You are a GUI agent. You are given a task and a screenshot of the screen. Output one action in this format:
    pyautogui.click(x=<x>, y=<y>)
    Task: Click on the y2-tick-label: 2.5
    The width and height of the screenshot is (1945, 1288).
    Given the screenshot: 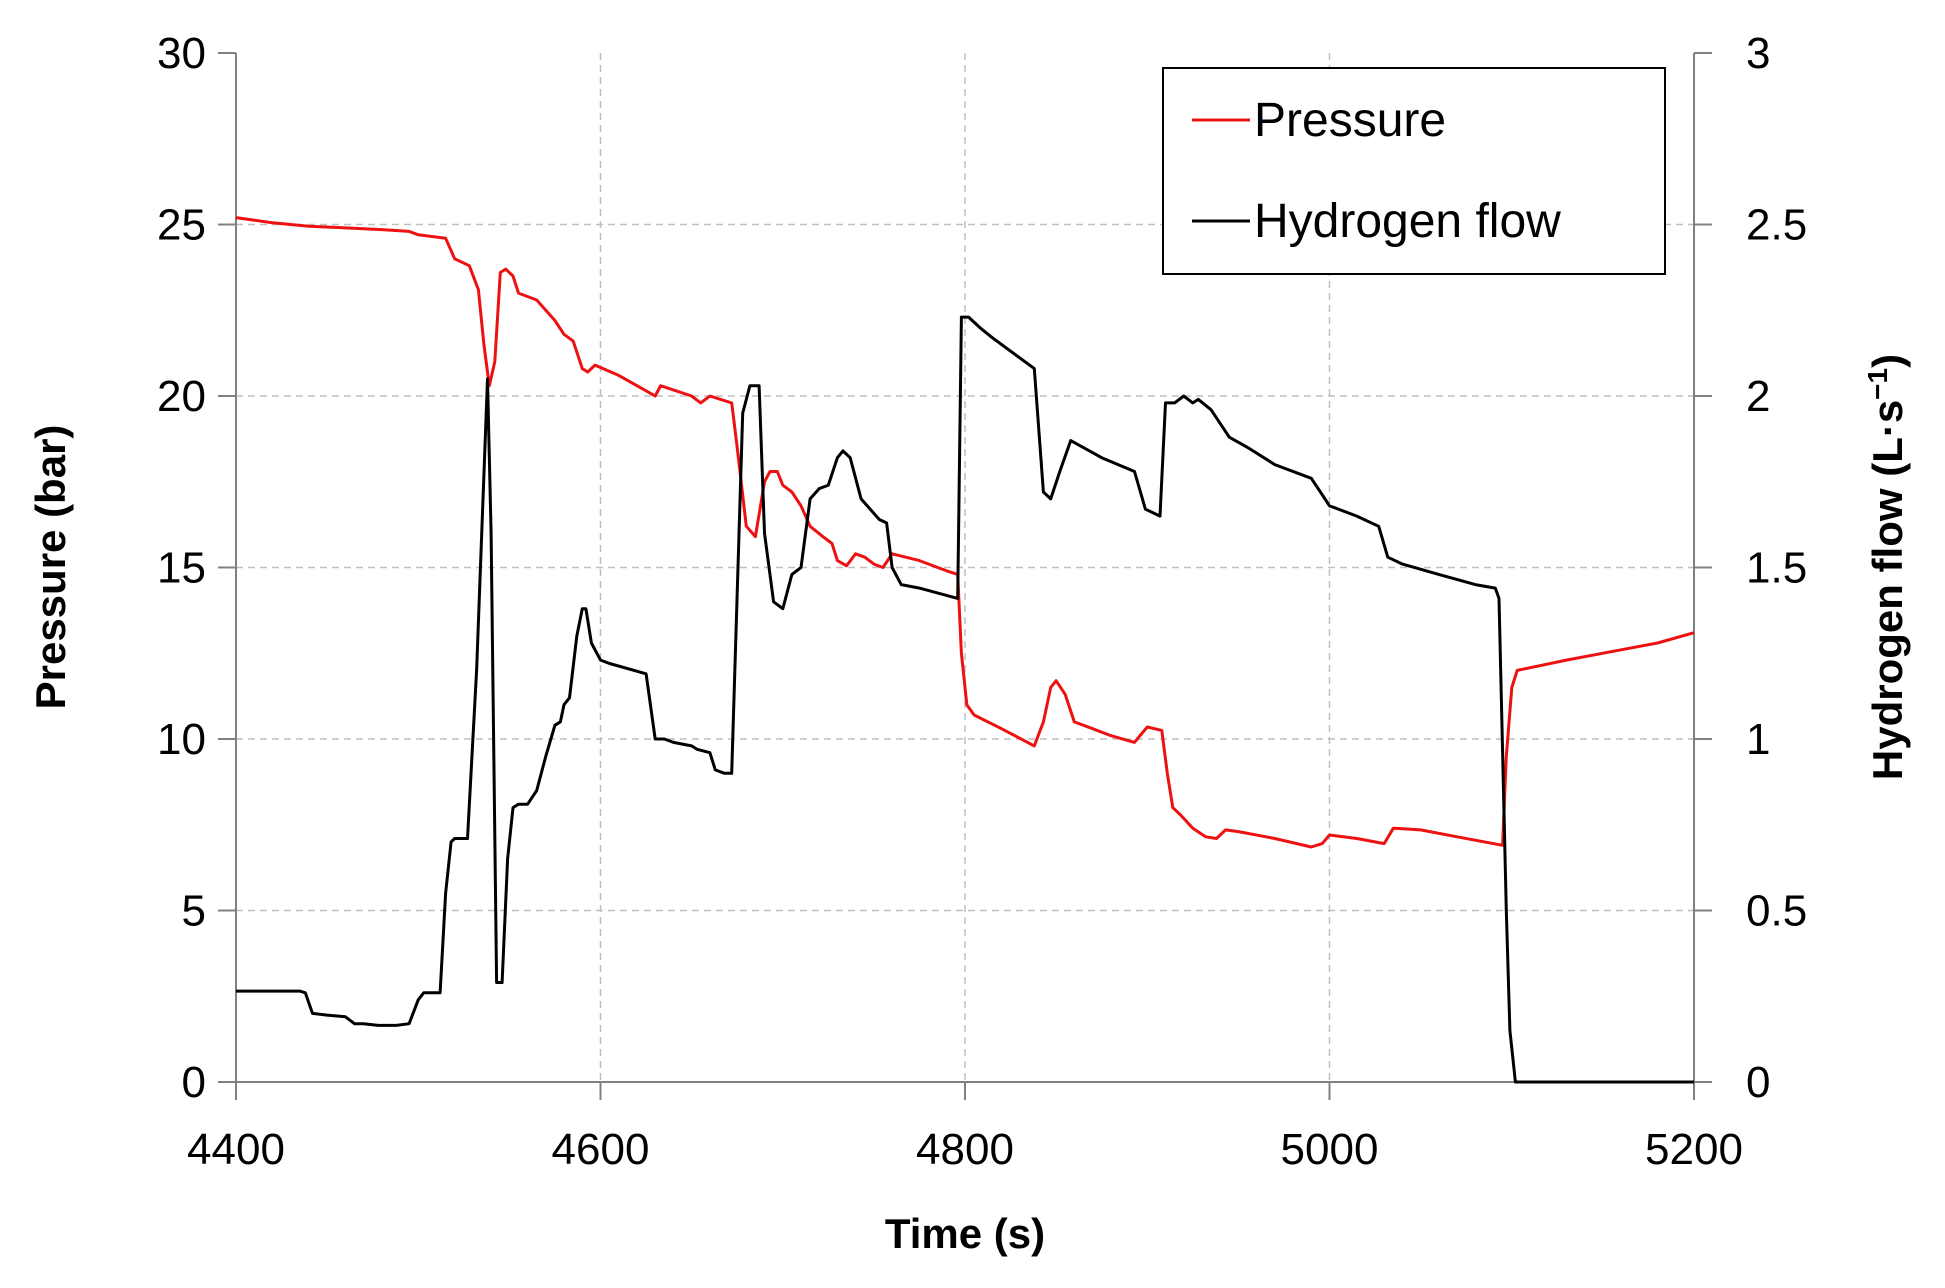 What is the action you would take?
    pyautogui.click(x=1776, y=225)
    